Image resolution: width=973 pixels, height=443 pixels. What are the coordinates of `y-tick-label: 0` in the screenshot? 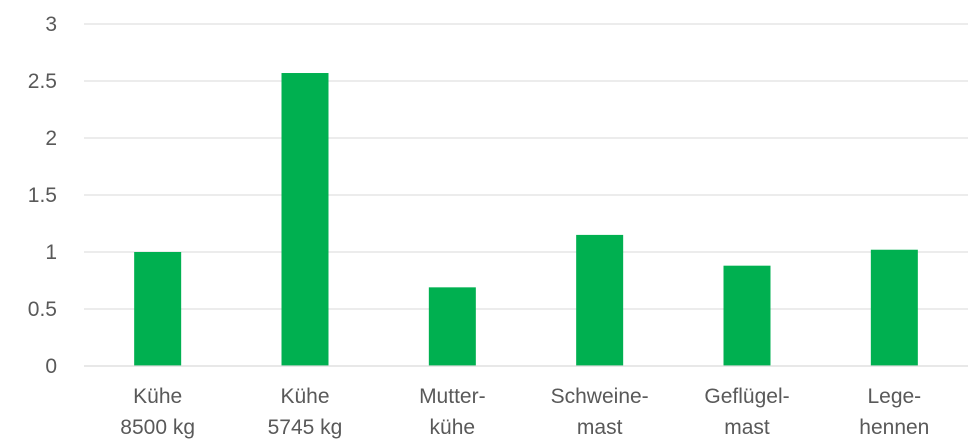 It's located at (51, 366).